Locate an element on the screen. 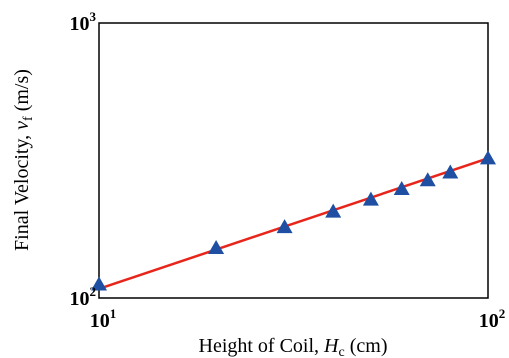  y-axis-title-unit: (m/s) is located at coordinates (22, 92).